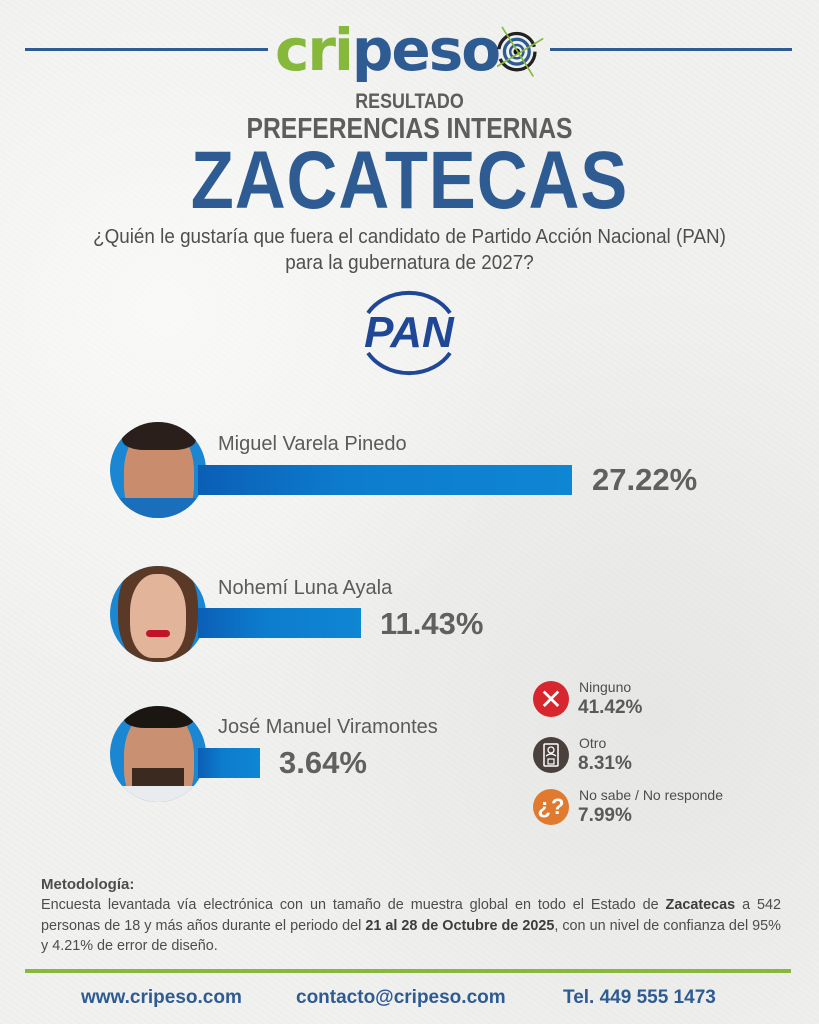 This screenshot has height=1024, width=819. What do you see at coordinates (401, 997) in the screenshot?
I see `email-link: contacto@cripeso.com` at bounding box center [401, 997].